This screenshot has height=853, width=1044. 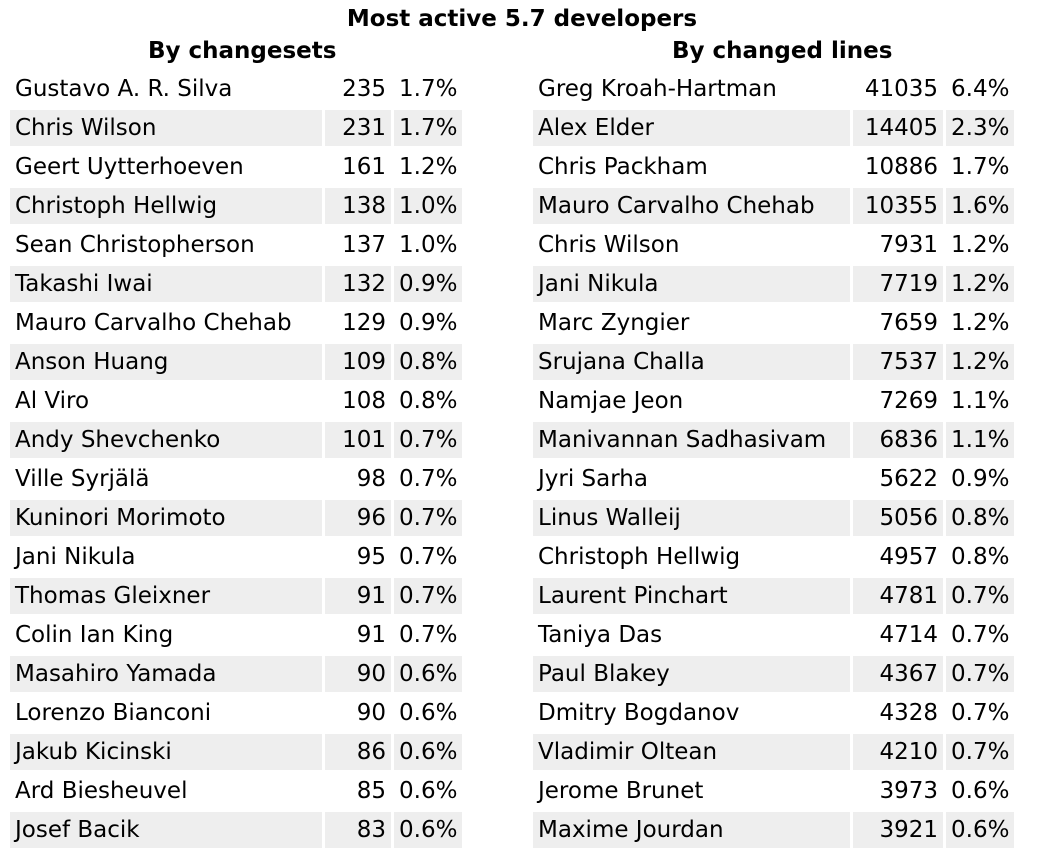 I want to click on table-row: Thomas Gleixner 91 0.7%, so click(x=236, y=596).